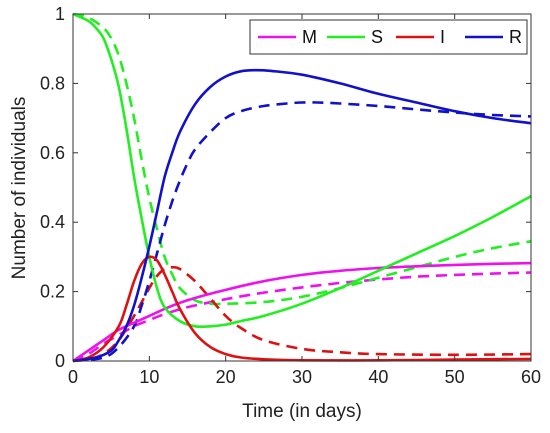  Describe the element at coordinates (378, 377) in the screenshot. I see `x-tick-label: 40` at that location.